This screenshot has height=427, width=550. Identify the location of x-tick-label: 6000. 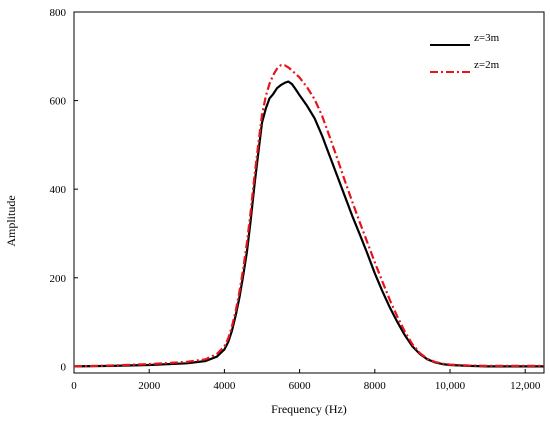
(300, 386).